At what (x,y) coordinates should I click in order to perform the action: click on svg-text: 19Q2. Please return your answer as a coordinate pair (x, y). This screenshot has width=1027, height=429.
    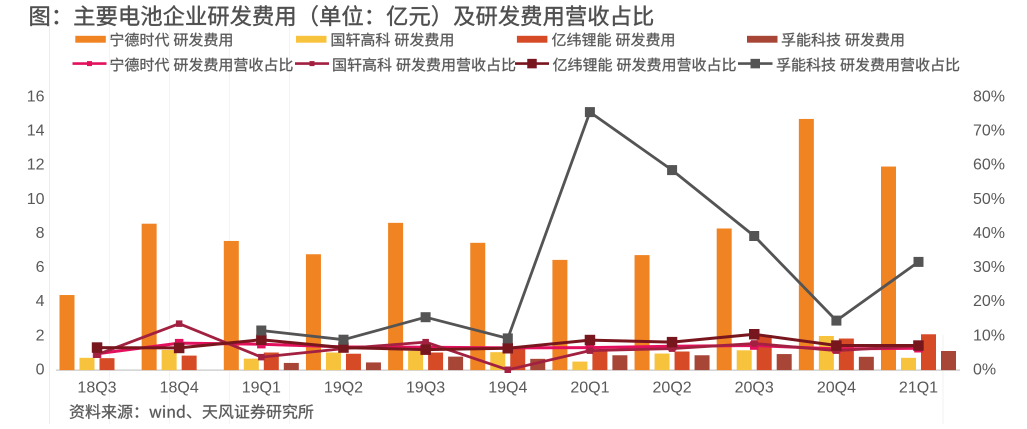
    Looking at the image, I should click on (343, 388).